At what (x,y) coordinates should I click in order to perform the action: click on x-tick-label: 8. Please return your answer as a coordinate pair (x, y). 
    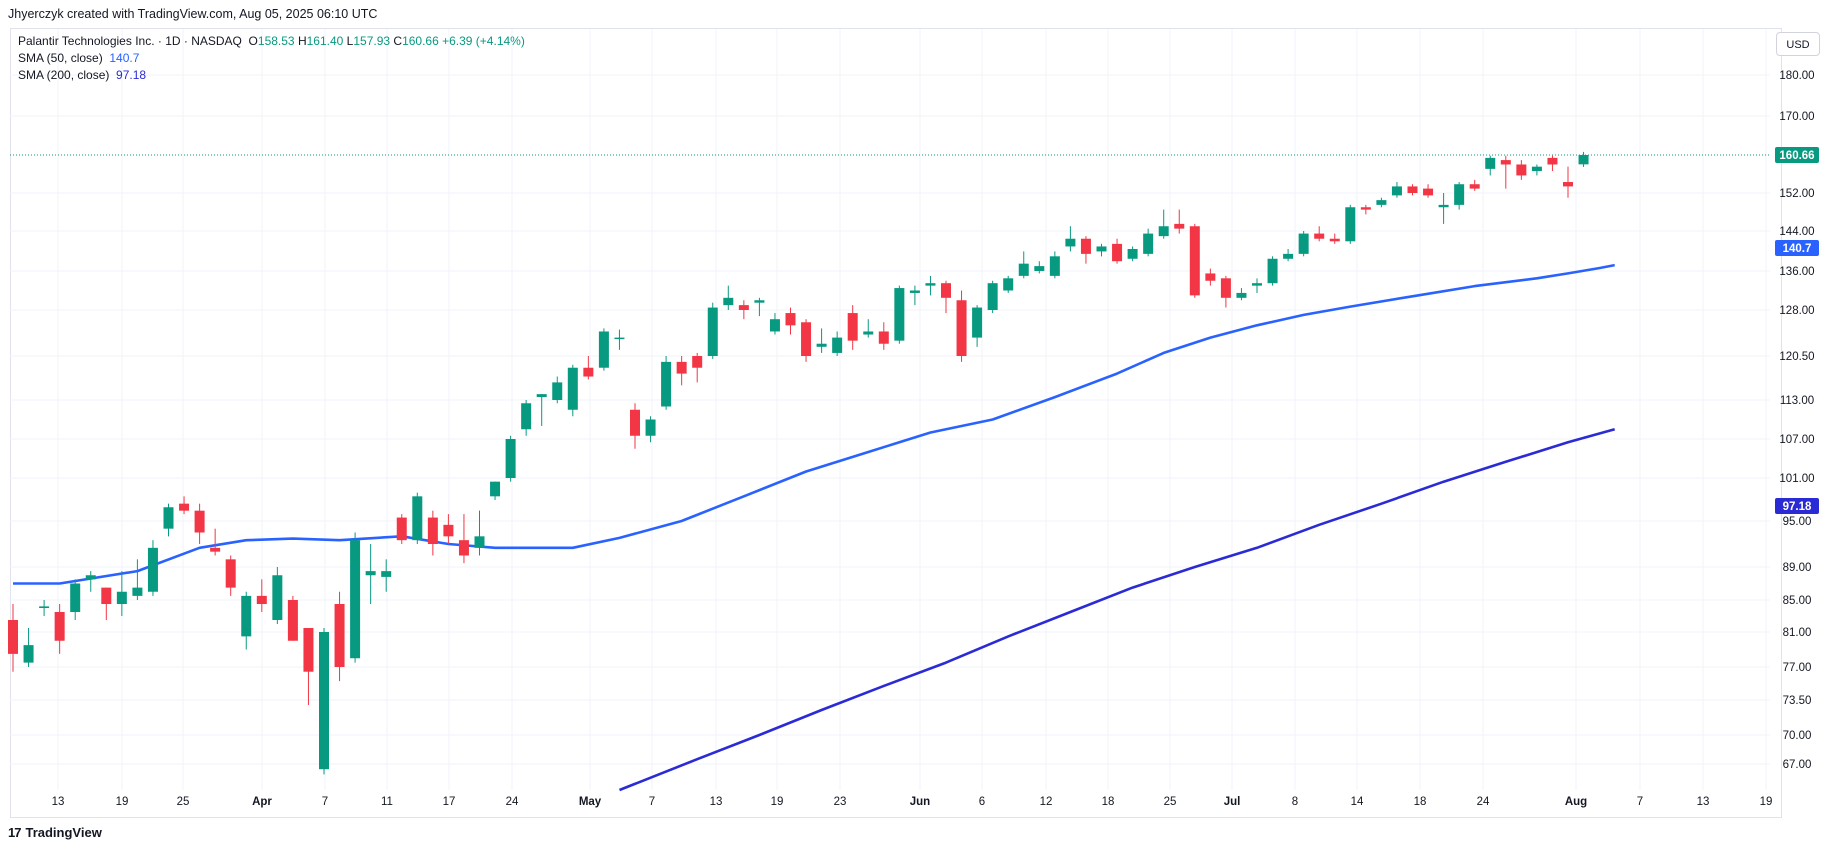
    Looking at the image, I should click on (1295, 802).